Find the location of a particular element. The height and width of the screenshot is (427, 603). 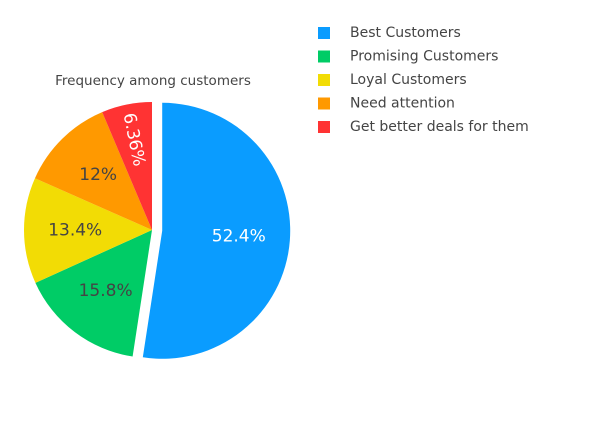

pie-slice-get-better-deals-for-them is located at coordinates (127, 166).